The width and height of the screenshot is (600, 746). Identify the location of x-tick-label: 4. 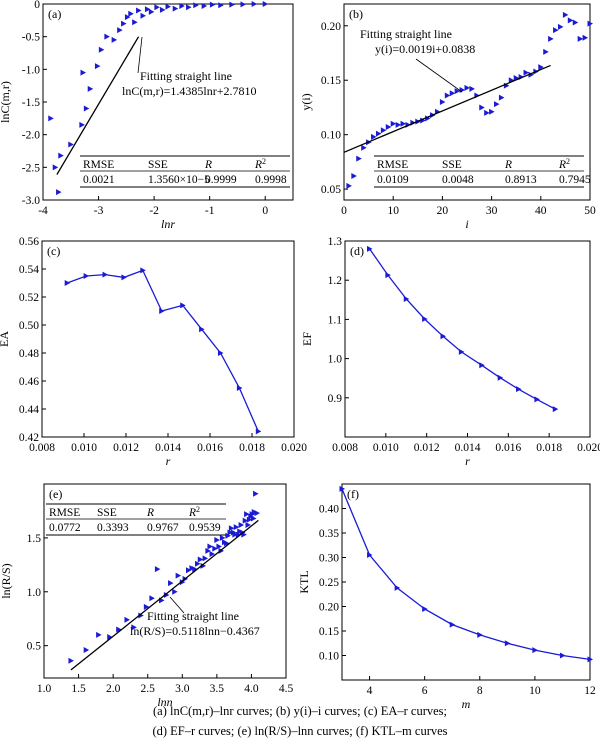
(370, 691).